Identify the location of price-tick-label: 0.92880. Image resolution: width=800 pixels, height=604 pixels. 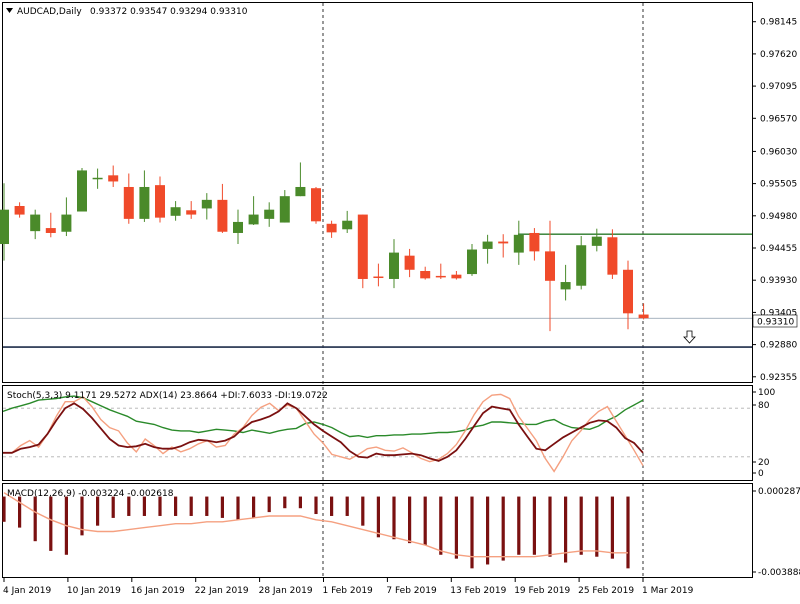
(778, 346).